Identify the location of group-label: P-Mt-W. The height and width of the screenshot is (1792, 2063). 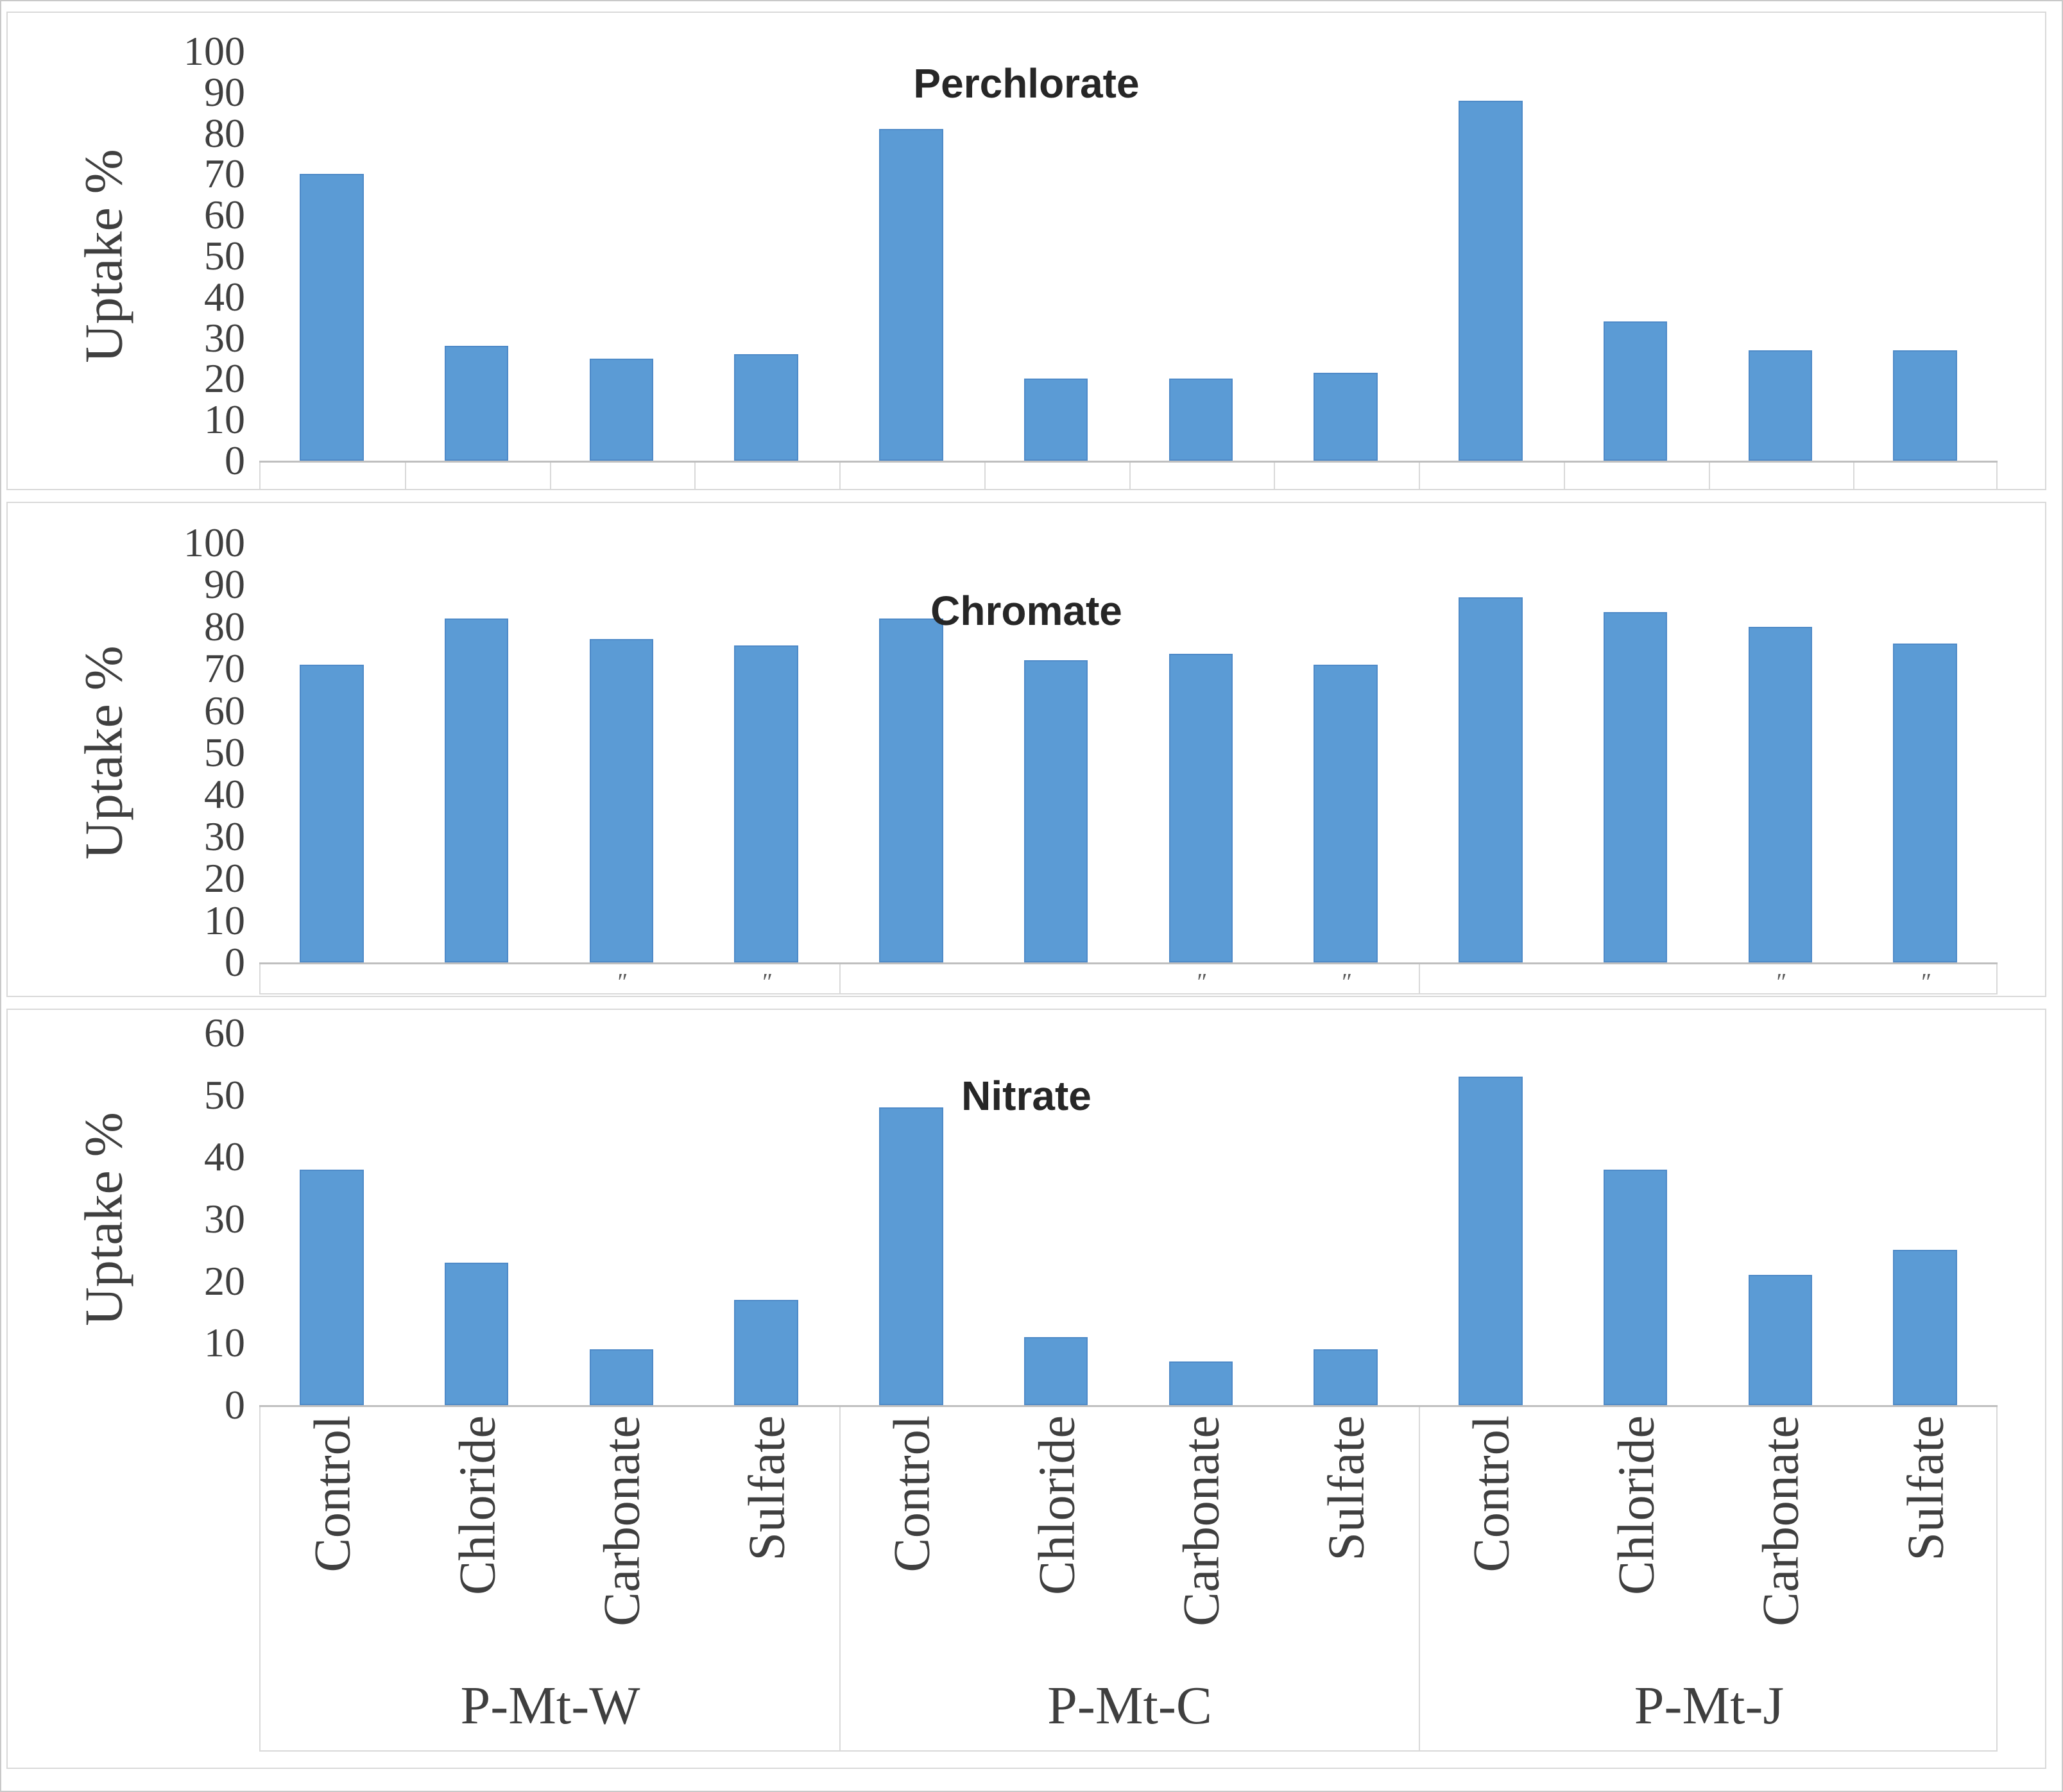
(550, 1706).